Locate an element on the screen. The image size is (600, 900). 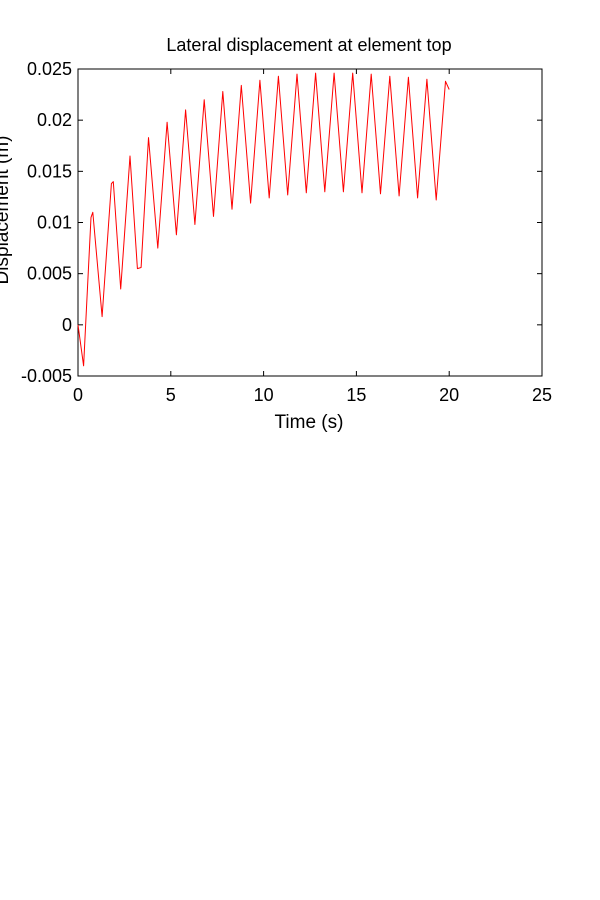
chart-title: Lateral displacement at element top is located at coordinates (308, 45).